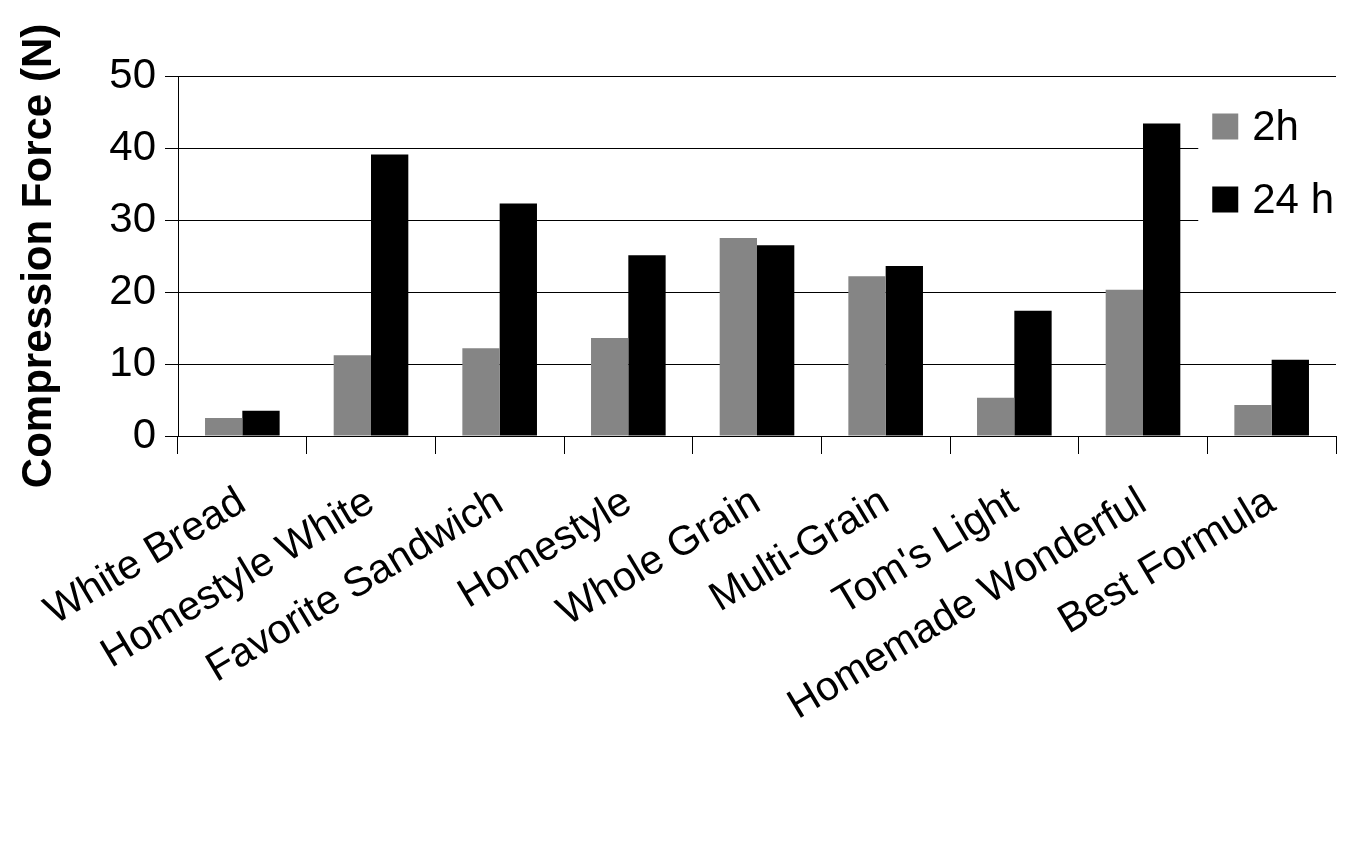  Describe the element at coordinates (132, 217) in the screenshot. I see `y-tick-label: 30` at that location.